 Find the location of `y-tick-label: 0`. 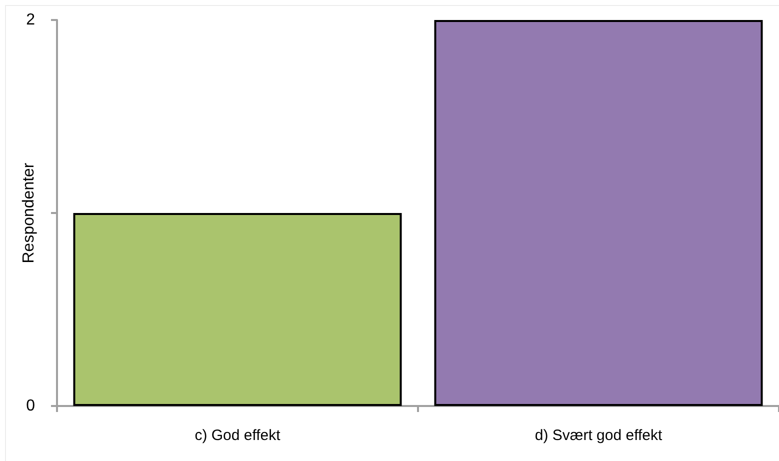

y-tick-label: 0 is located at coordinates (31, 406).